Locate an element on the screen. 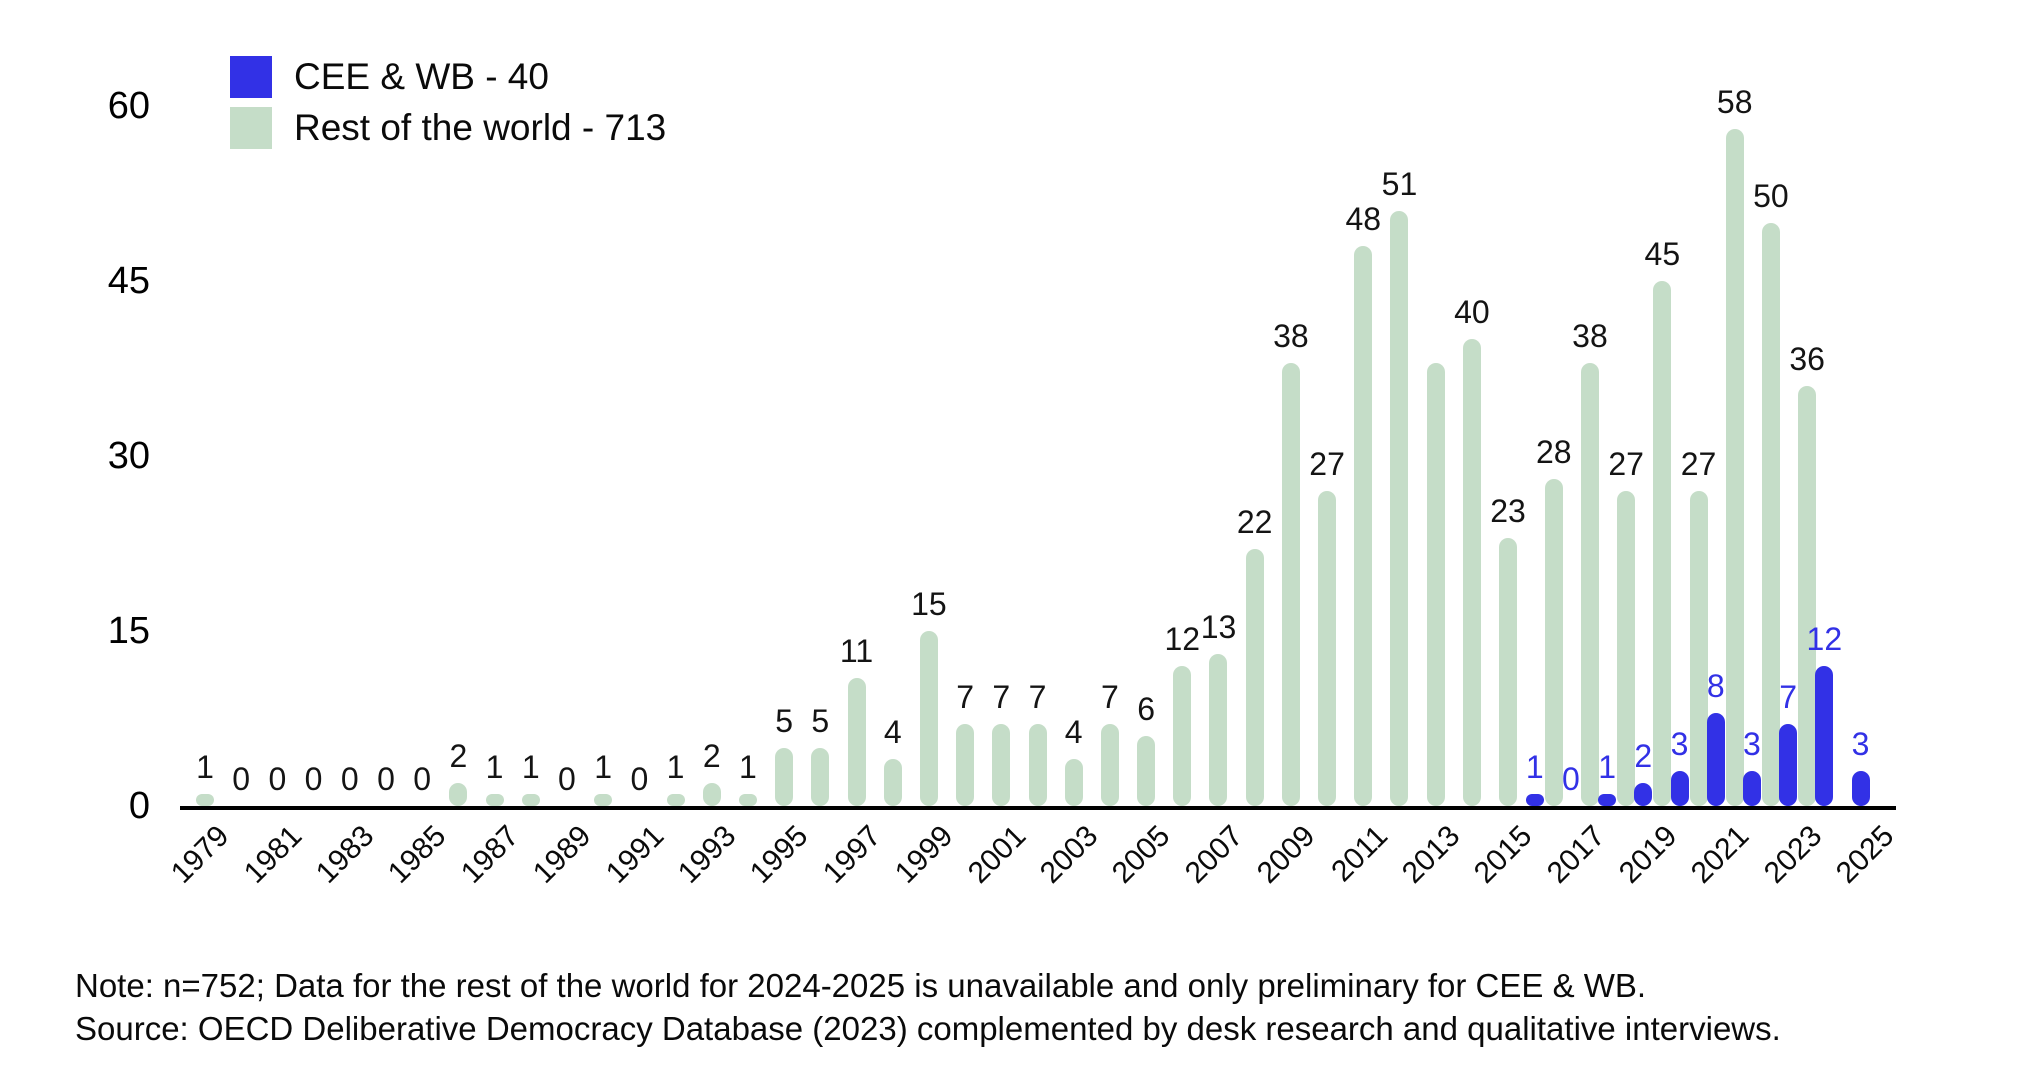 Image resolution: width=2020 pixels, height=1070 pixels. bar-label-rest-of-world-2019: 45 is located at coordinates (1662, 254).